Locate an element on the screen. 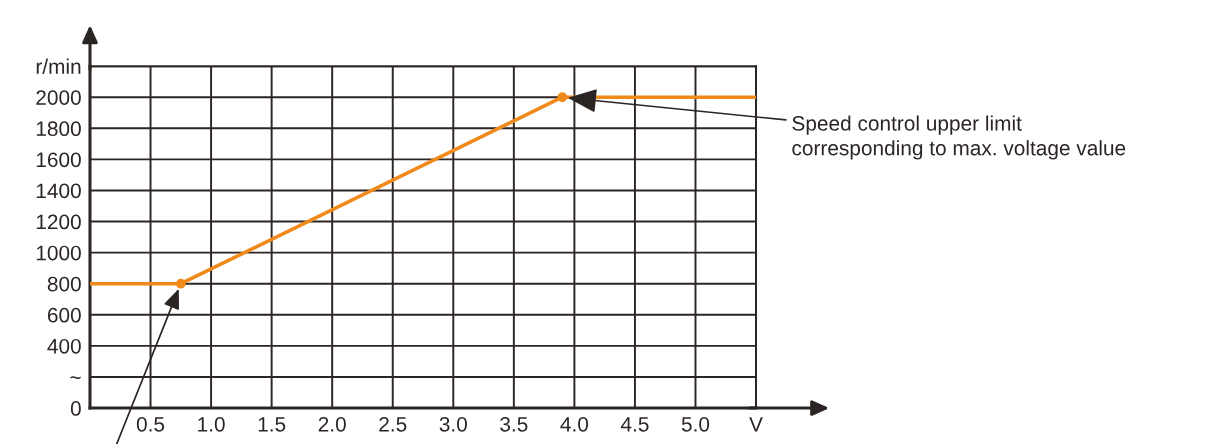  x-tick-label: 5.0 is located at coordinates (695, 424).